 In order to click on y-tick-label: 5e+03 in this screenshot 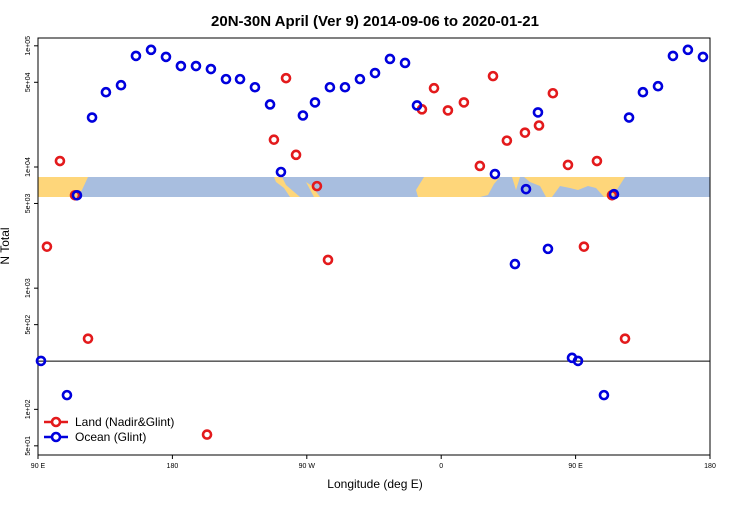, I will do `click(28, 204)`.